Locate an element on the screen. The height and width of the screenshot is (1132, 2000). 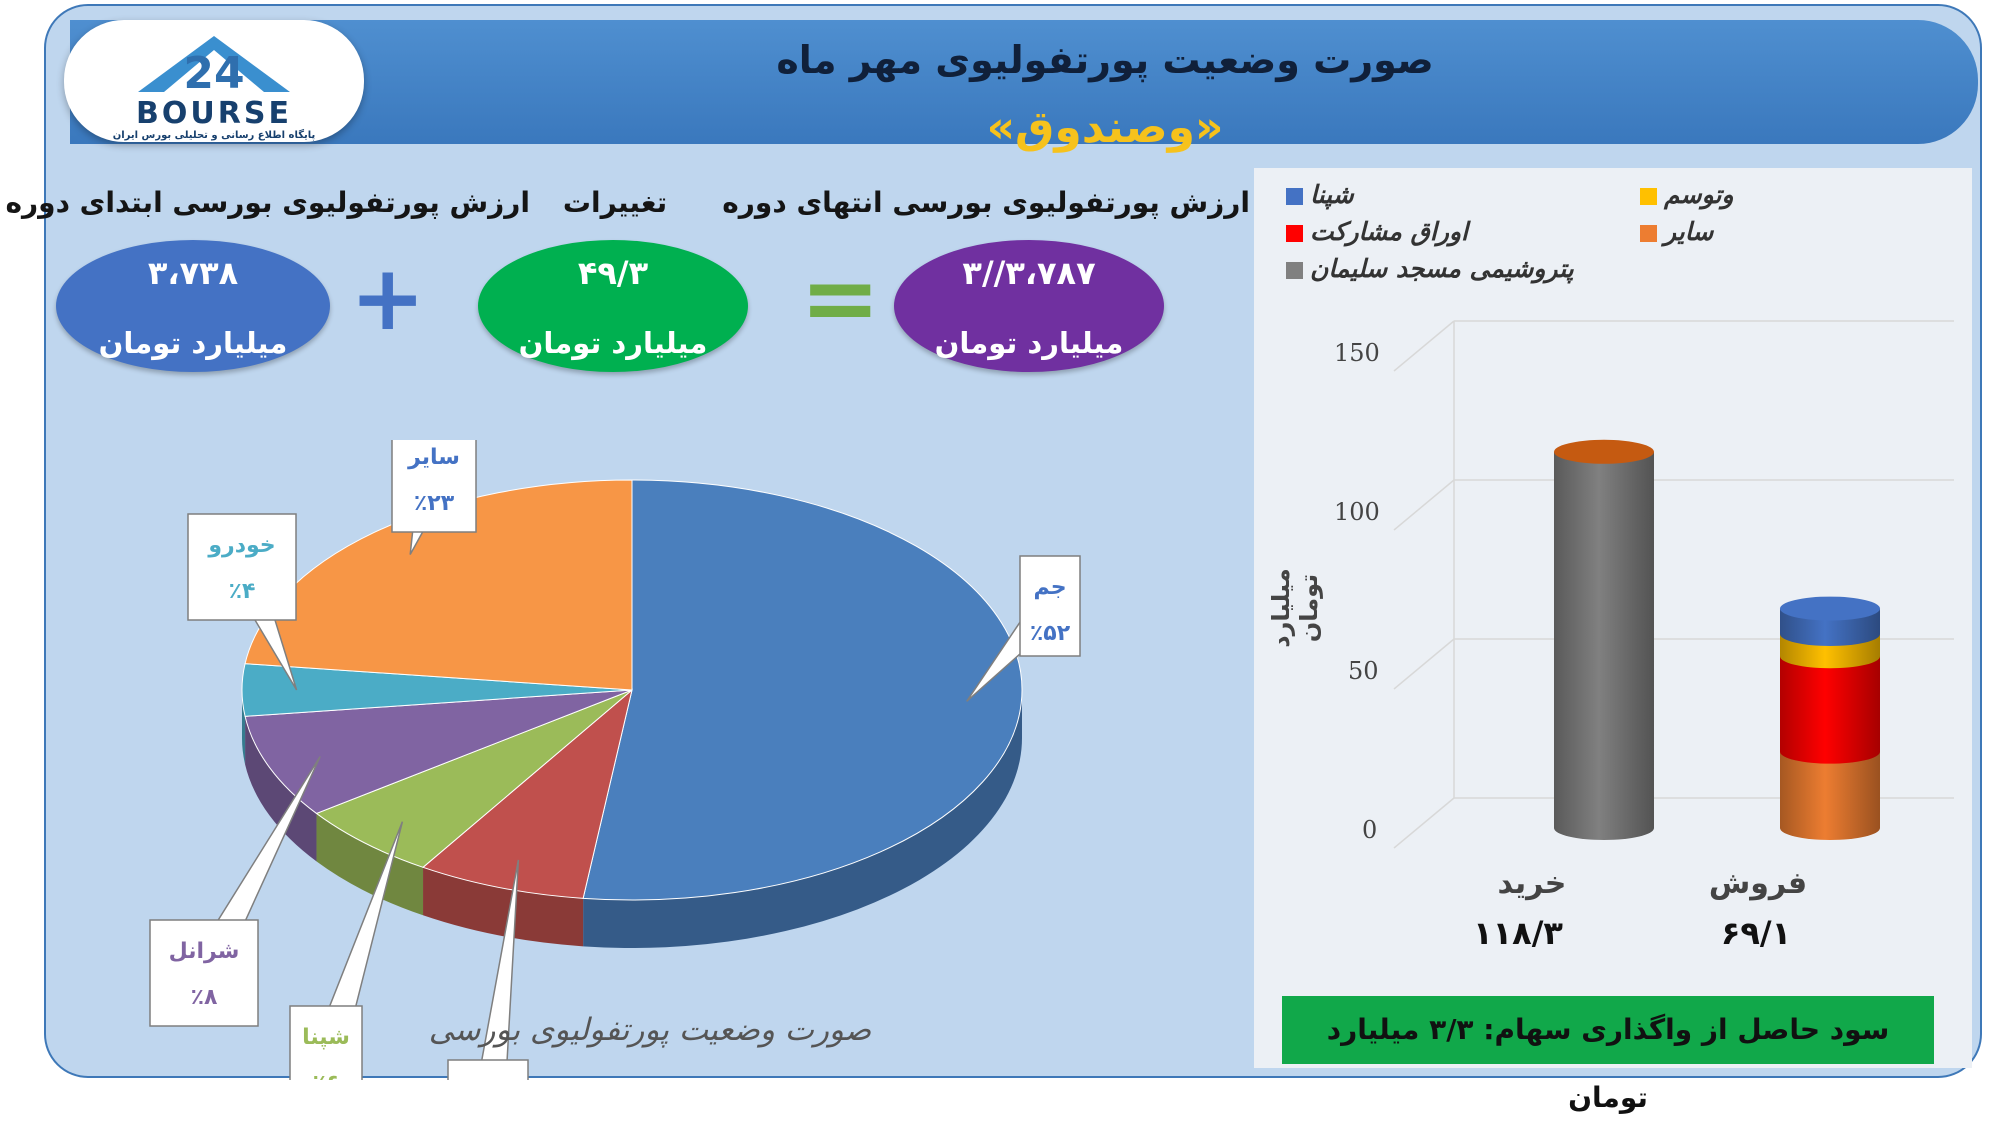
svg-text: 24 is located at coordinates (213, 73).